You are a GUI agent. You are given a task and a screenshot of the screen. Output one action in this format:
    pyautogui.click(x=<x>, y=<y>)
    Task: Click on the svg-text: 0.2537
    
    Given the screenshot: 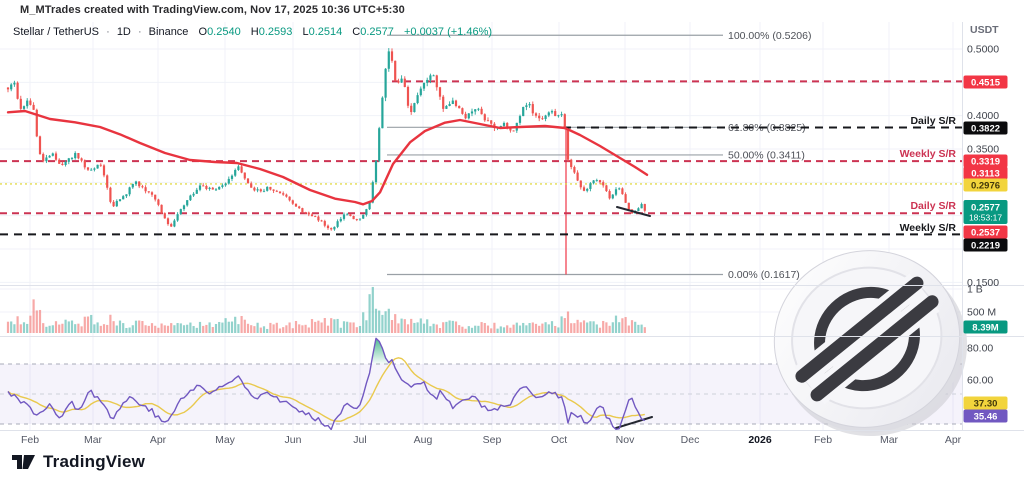 What is the action you would take?
    pyautogui.click(x=985, y=233)
    